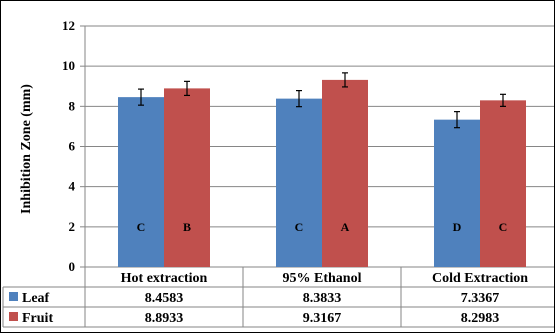 The image size is (557, 335). I want to click on category-label: 95% Ethanol, so click(322, 278).